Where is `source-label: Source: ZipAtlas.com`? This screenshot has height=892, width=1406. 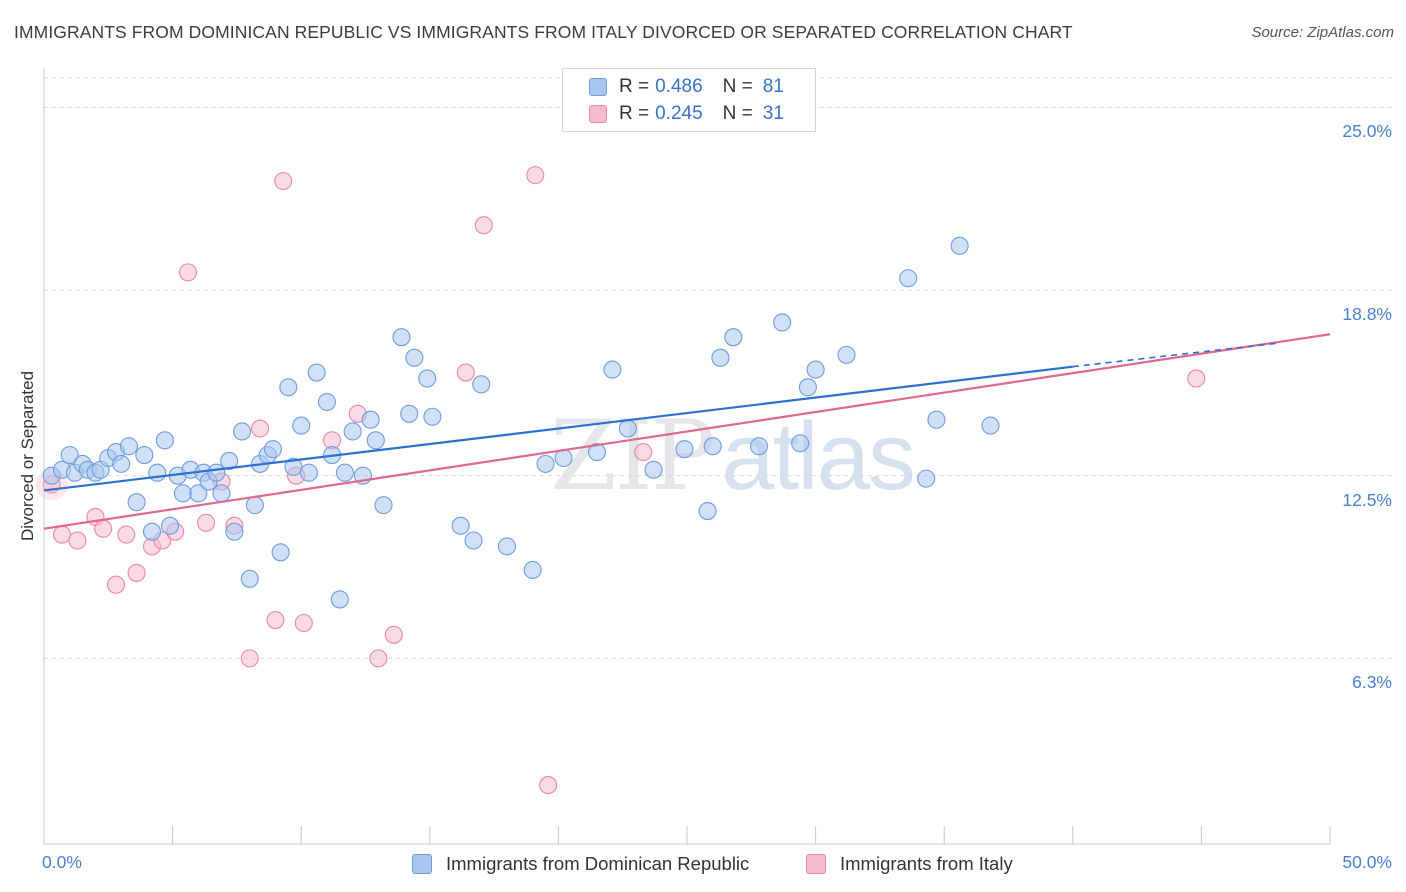 source-label: Source: ZipAtlas.com is located at coordinates (1322, 32).